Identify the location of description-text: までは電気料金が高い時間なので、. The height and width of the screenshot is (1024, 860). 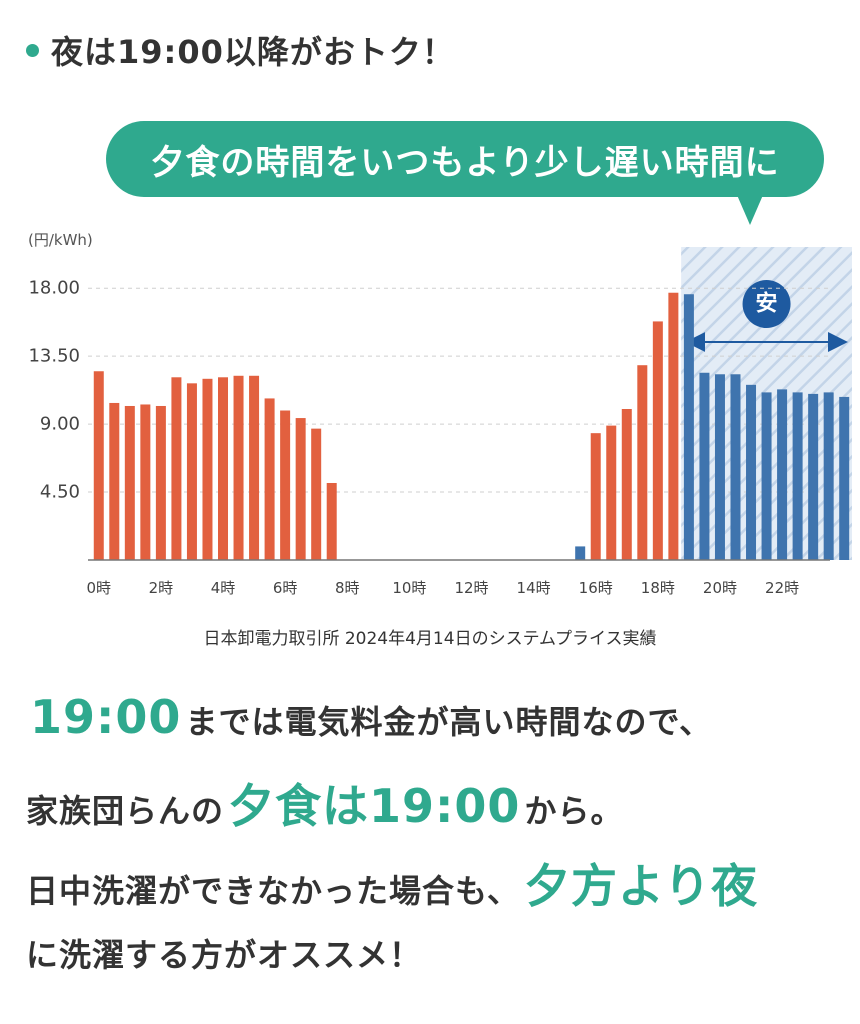
(449, 722).